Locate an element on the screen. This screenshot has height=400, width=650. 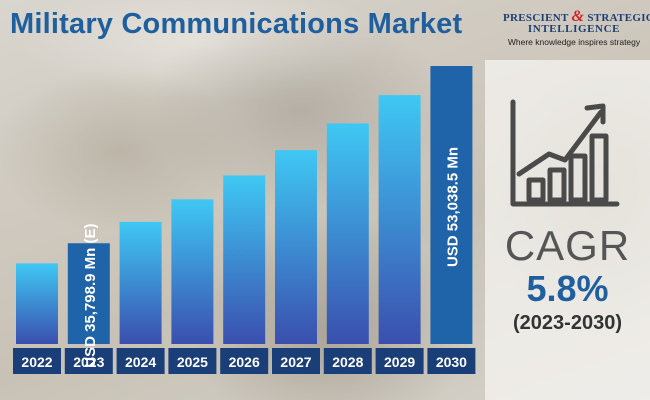
x-tick-label-2025: 2025 is located at coordinates (192, 362).